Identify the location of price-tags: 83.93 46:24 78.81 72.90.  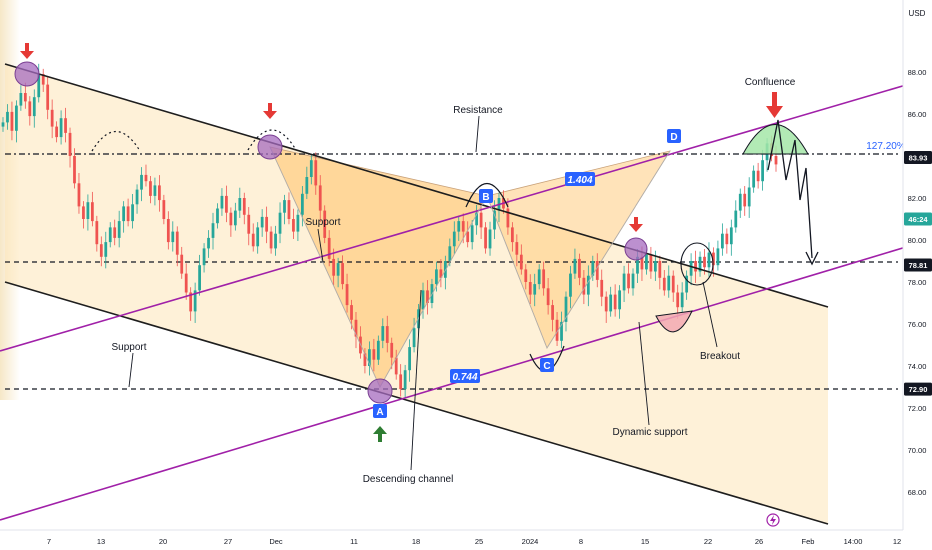
(918, 273).